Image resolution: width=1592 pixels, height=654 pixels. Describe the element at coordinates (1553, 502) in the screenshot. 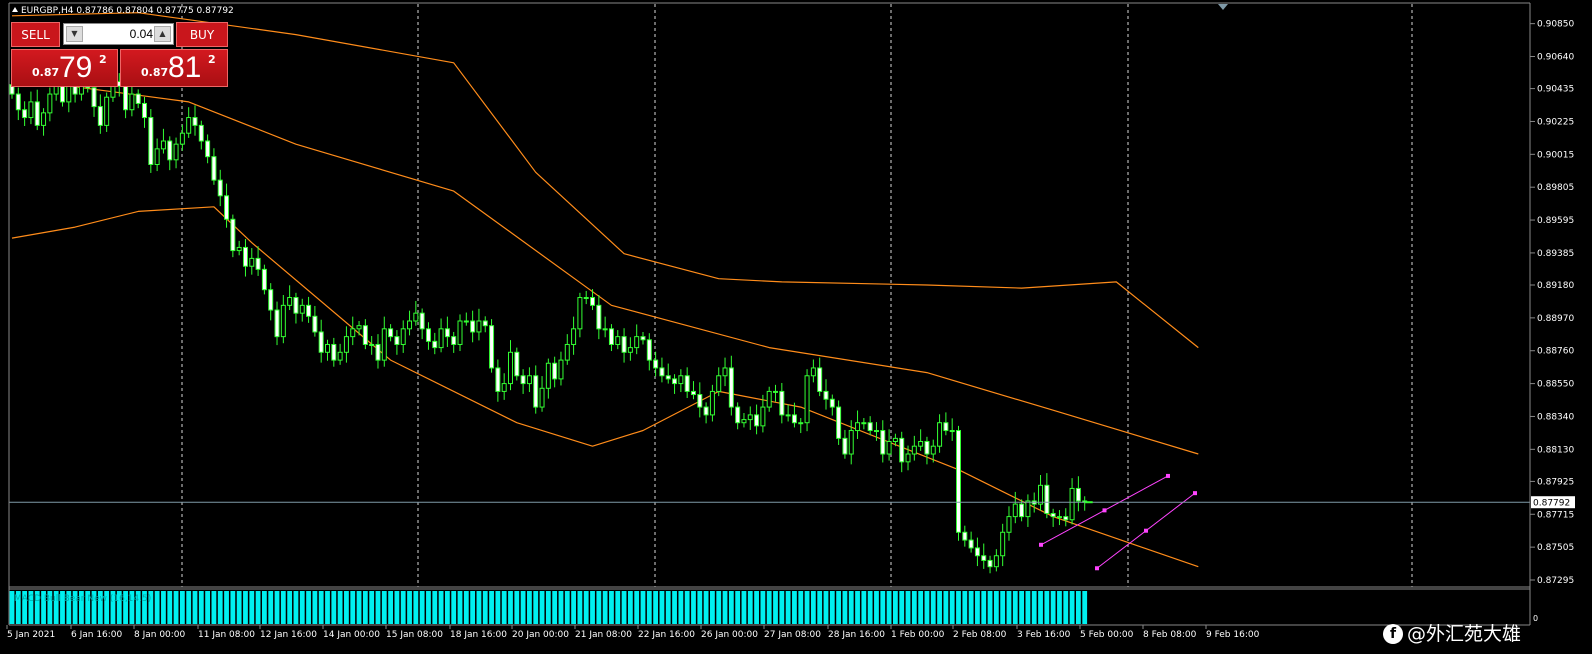

I see `current-price-box` at that location.